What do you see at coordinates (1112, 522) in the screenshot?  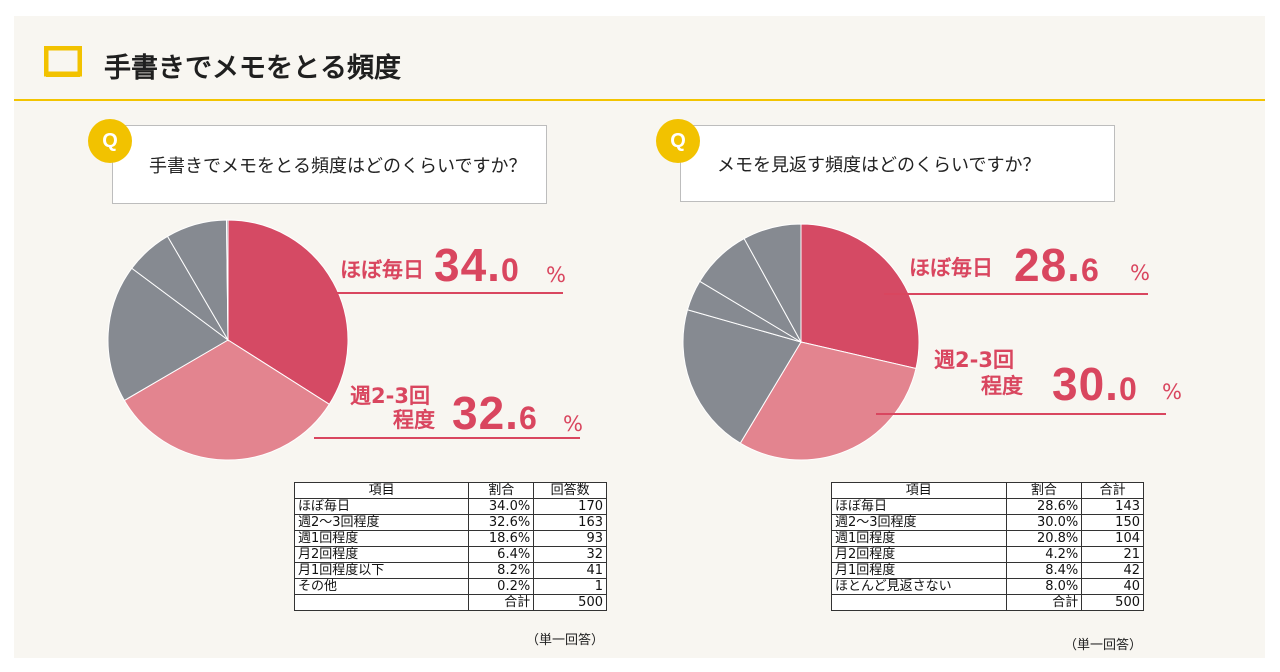 I see `table-cell: 150` at bounding box center [1112, 522].